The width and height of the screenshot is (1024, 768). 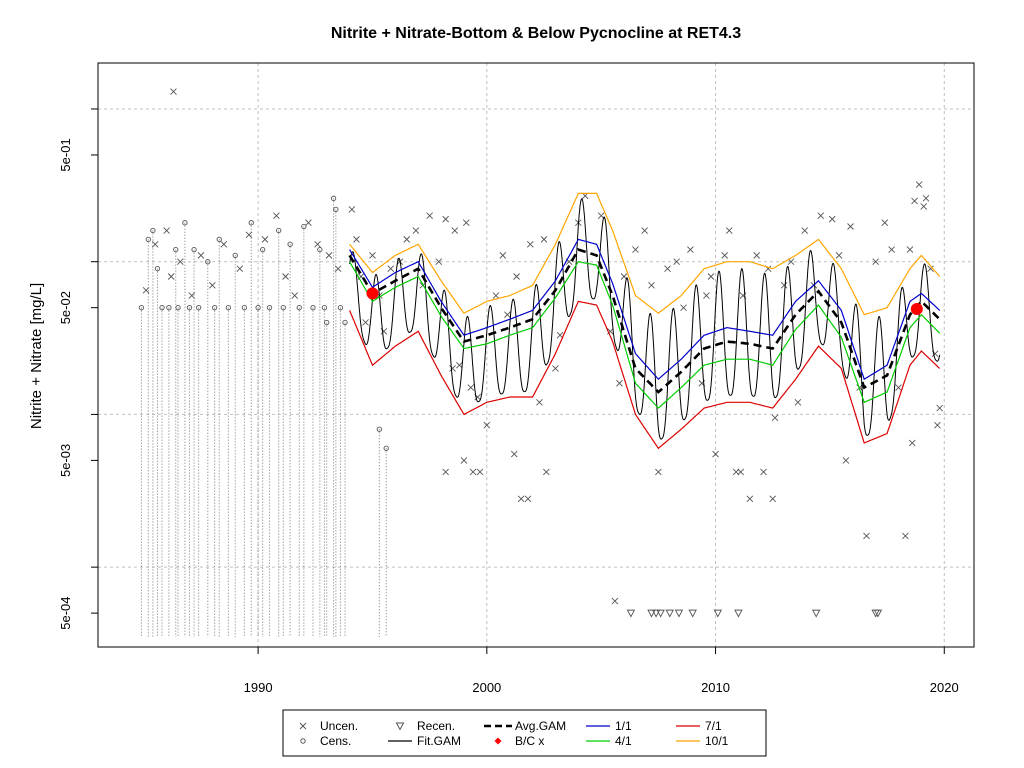 What do you see at coordinates (65, 154) in the screenshot?
I see `y-tick-label: 5e-01` at bounding box center [65, 154].